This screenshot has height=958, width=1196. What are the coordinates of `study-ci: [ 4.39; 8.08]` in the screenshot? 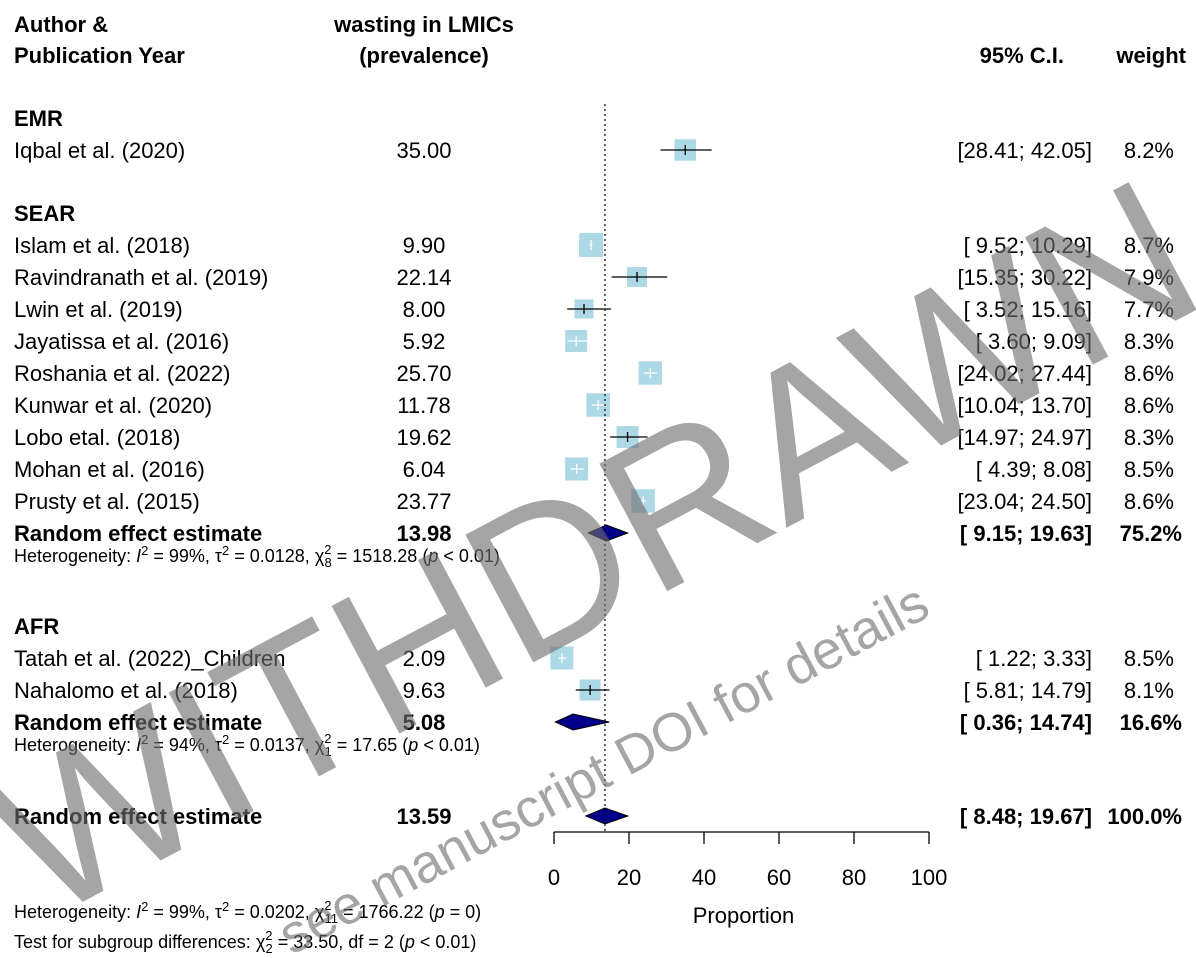 It's located at (1034, 469).